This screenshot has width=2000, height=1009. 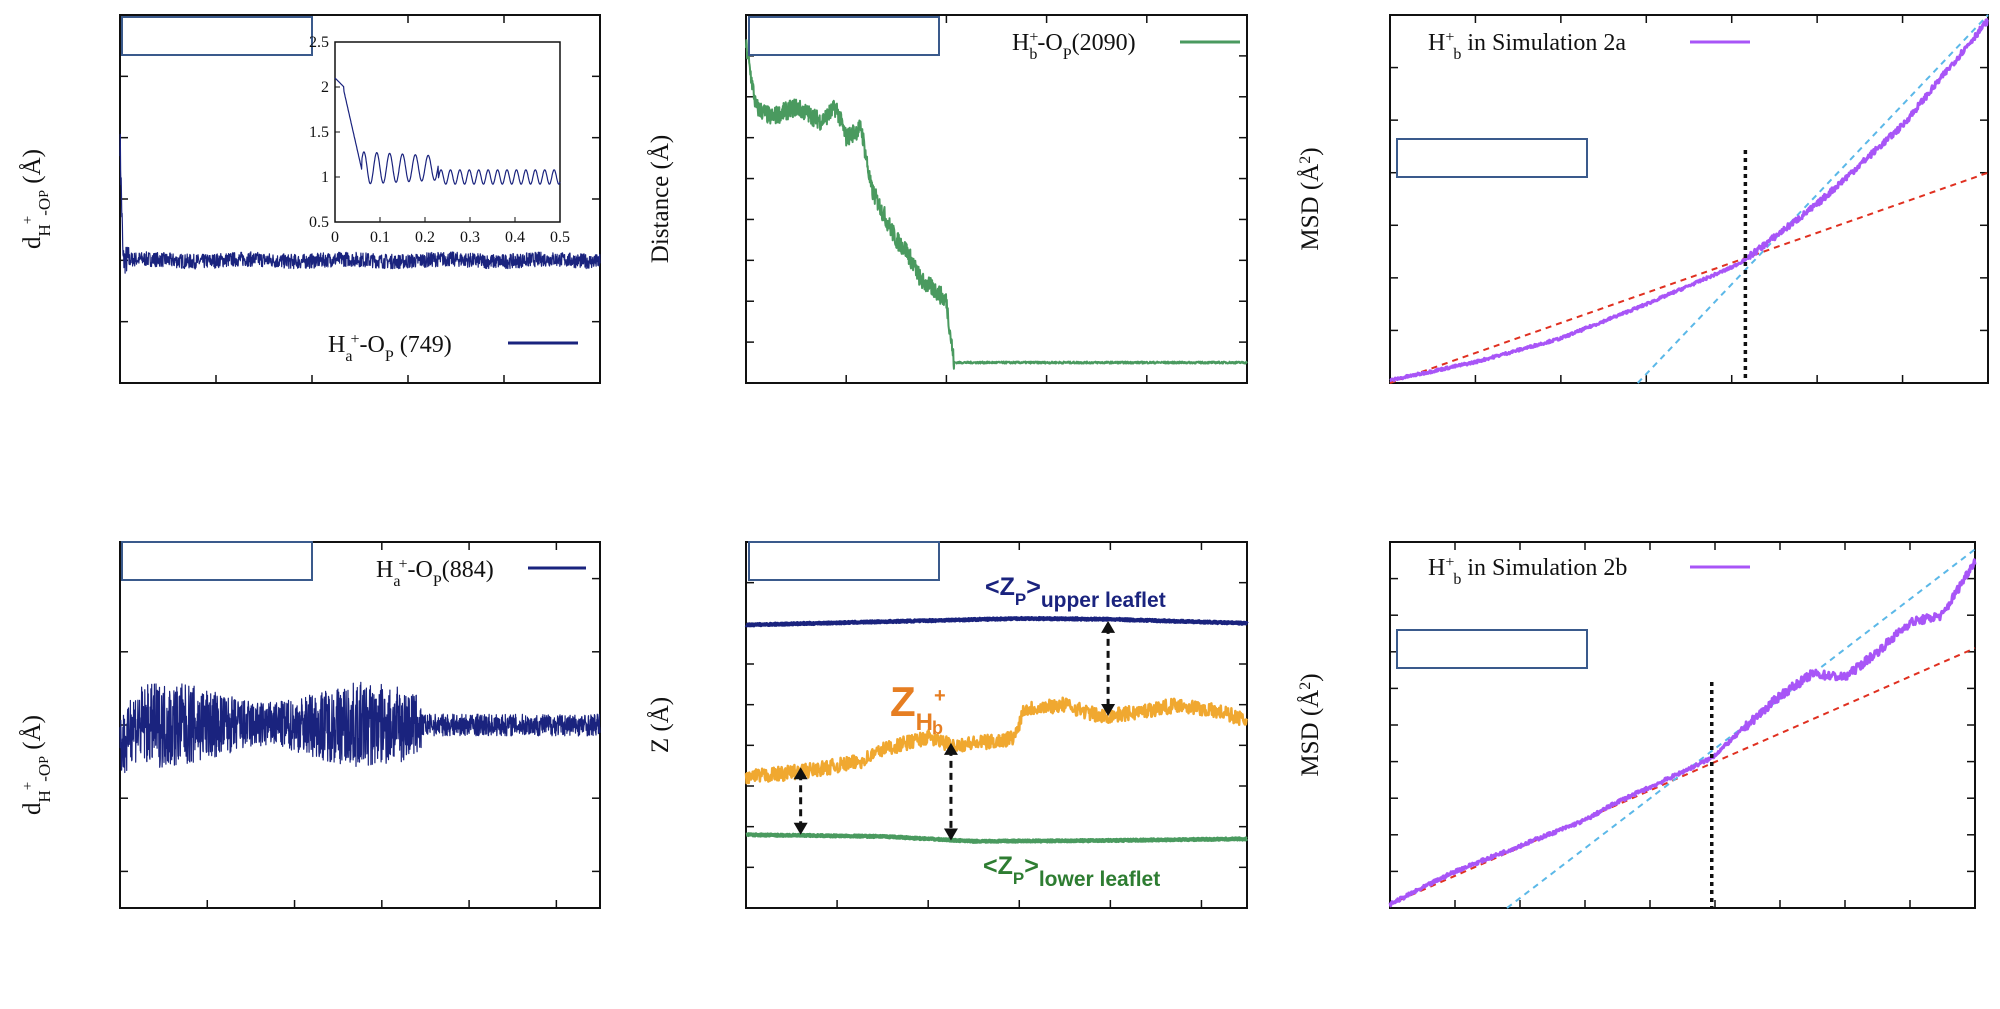 What do you see at coordinates (560, 237) in the screenshot?
I see `inset-x-tick-label: 0.5` at bounding box center [560, 237].